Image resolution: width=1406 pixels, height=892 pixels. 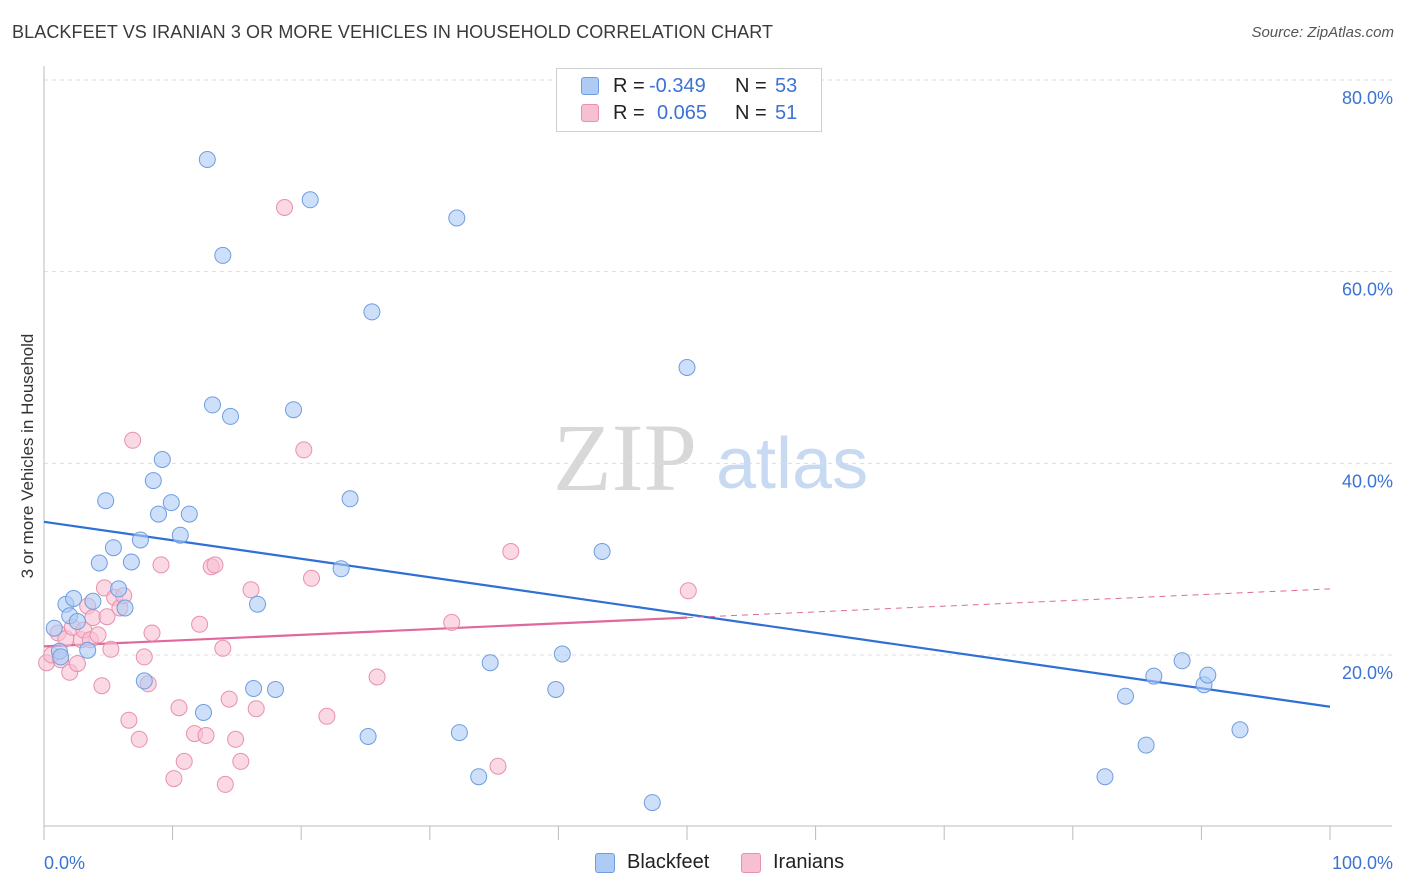 I want to click on x-tick-labels: 0.0% 100.0%, so click(x=718, y=863).